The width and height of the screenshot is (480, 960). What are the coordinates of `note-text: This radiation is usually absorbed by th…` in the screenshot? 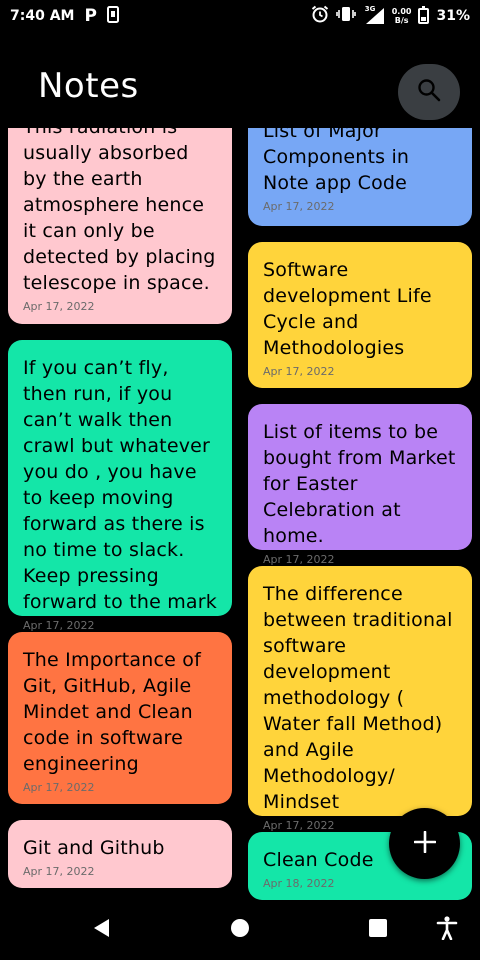 It's located at (119, 211).